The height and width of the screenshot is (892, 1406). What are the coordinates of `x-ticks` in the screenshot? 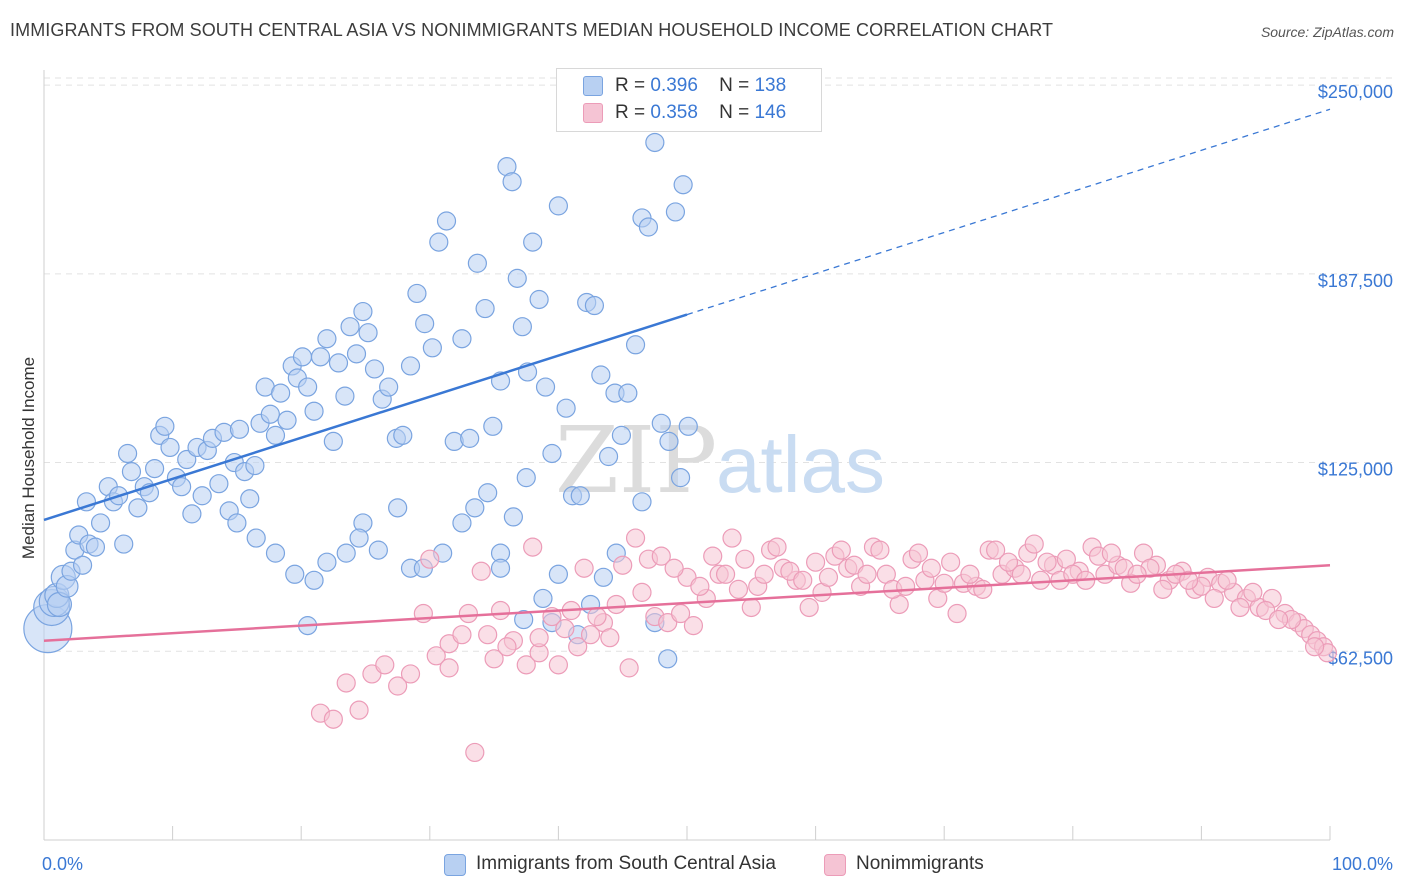 It's located at (687, 833).